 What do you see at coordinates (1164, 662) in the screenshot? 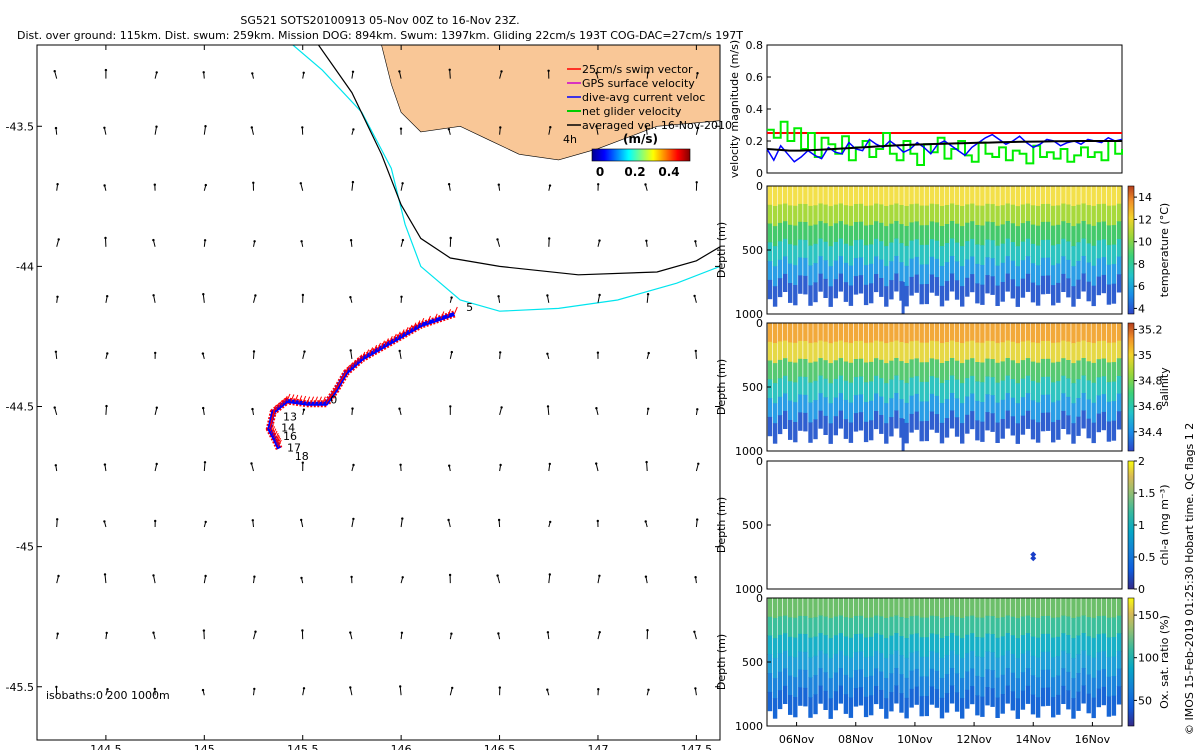
I see `colorbar-label: Ox. sat. ratio (%)` at bounding box center [1164, 662].